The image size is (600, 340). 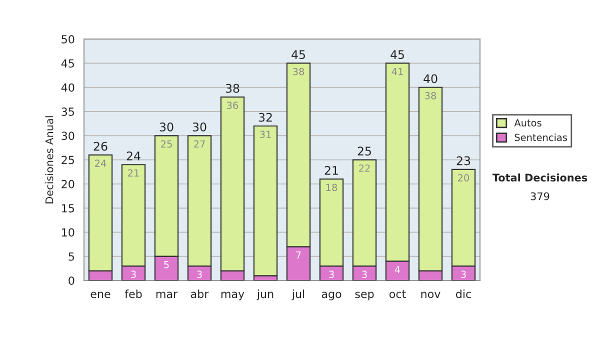 I want to click on x-tick-label: feb, so click(x=133, y=294).